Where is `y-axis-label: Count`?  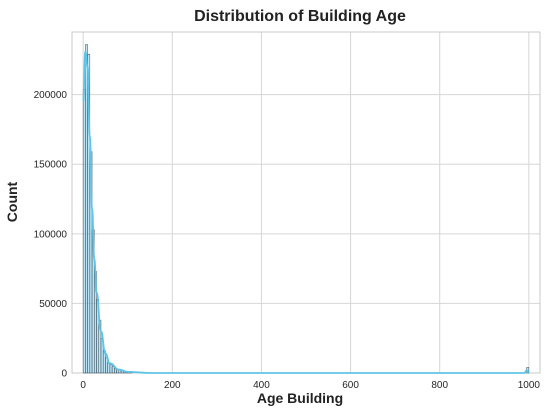
y-axis-label: Count is located at coordinates (12, 201).